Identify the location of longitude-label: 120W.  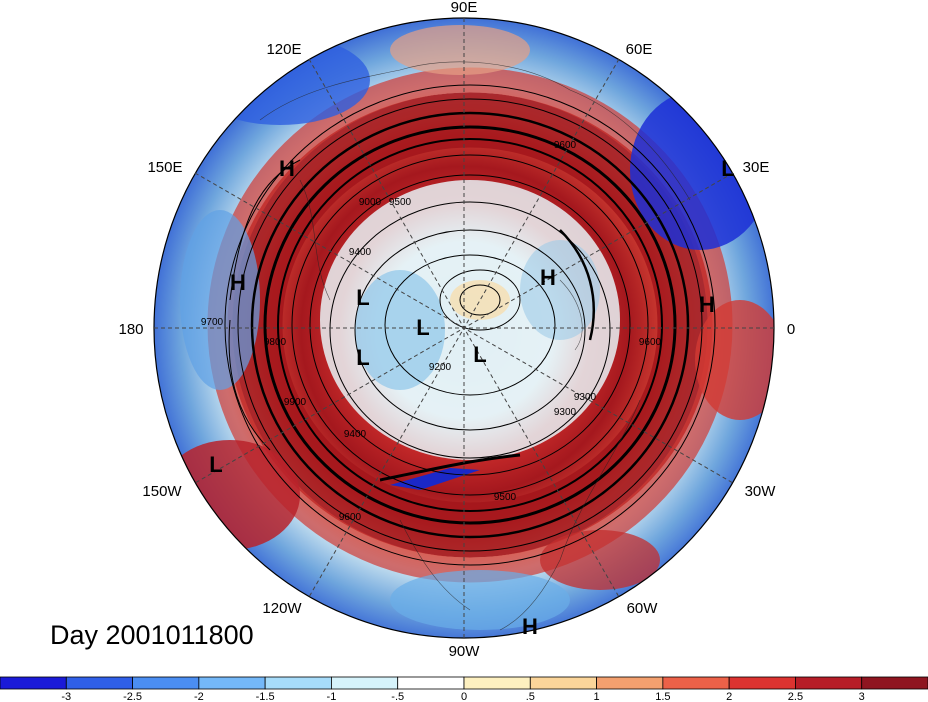
(282, 608).